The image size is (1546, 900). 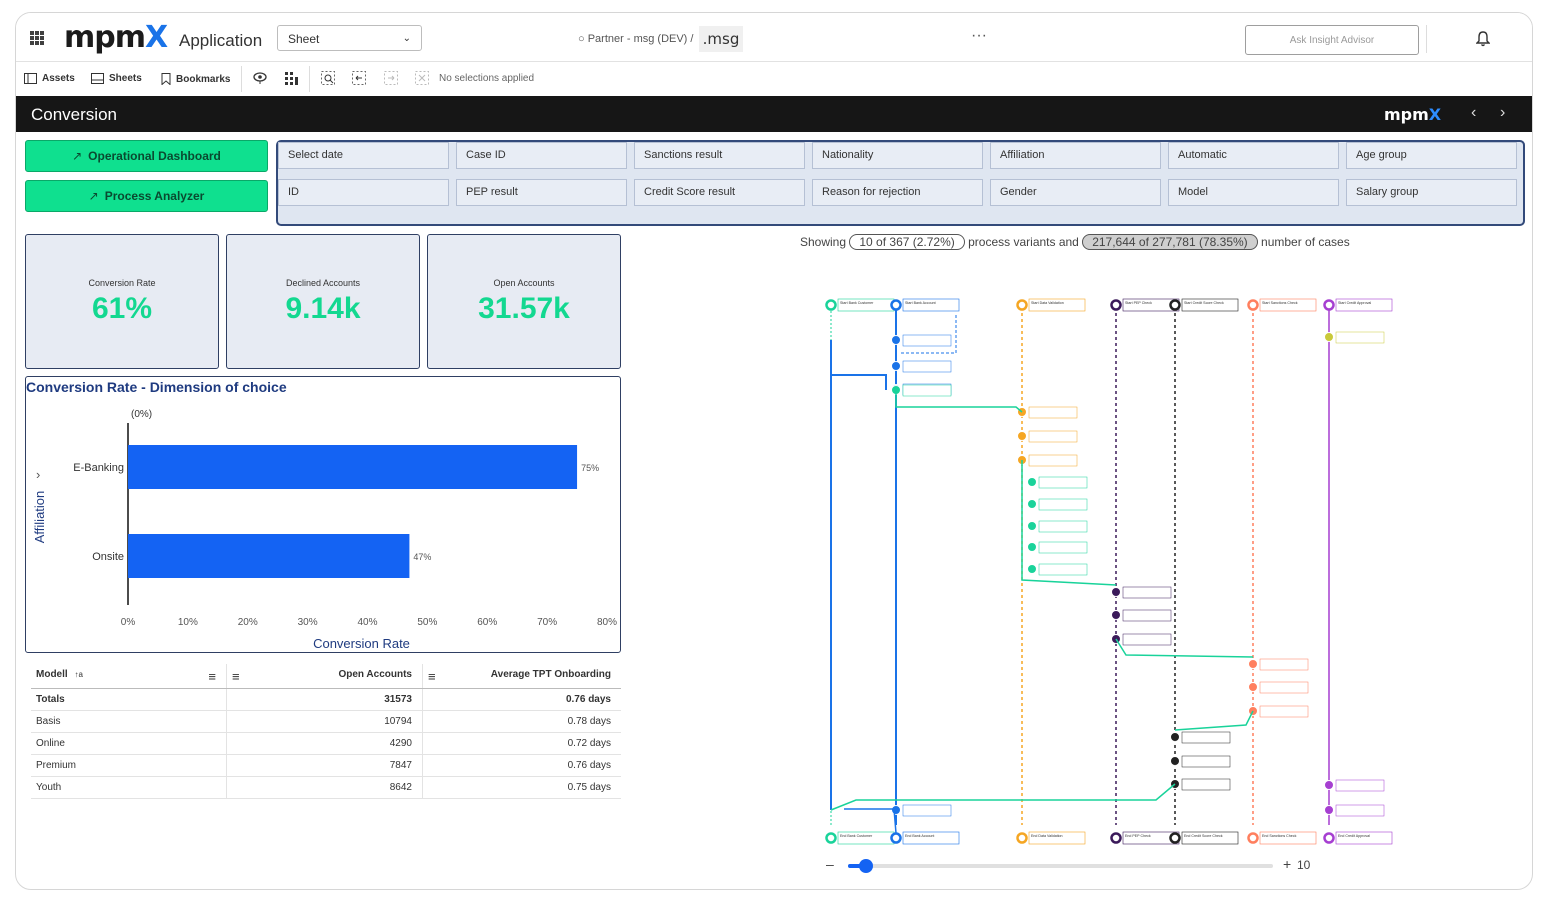 I want to click on end-node: End Bank Account, so click(x=925, y=838).